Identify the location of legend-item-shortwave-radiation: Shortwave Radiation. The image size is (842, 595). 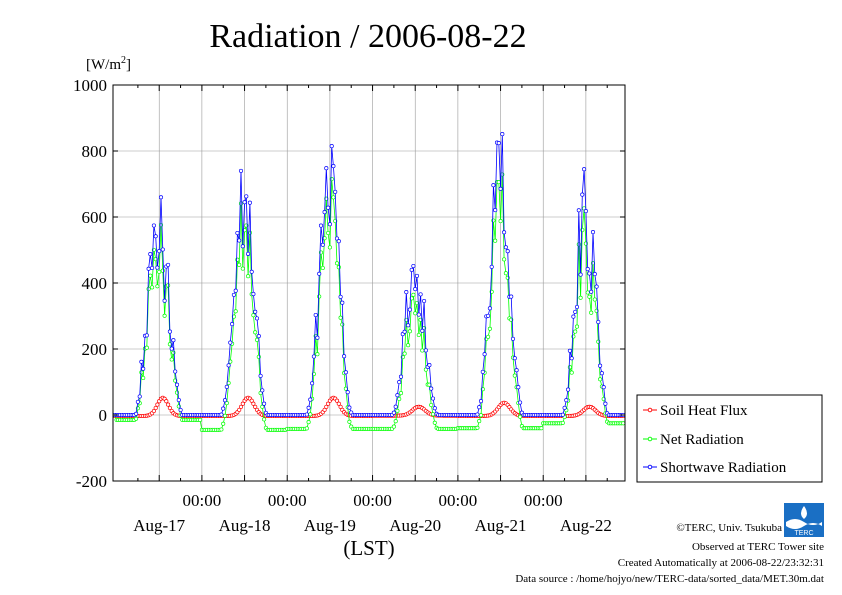
(715, 468).